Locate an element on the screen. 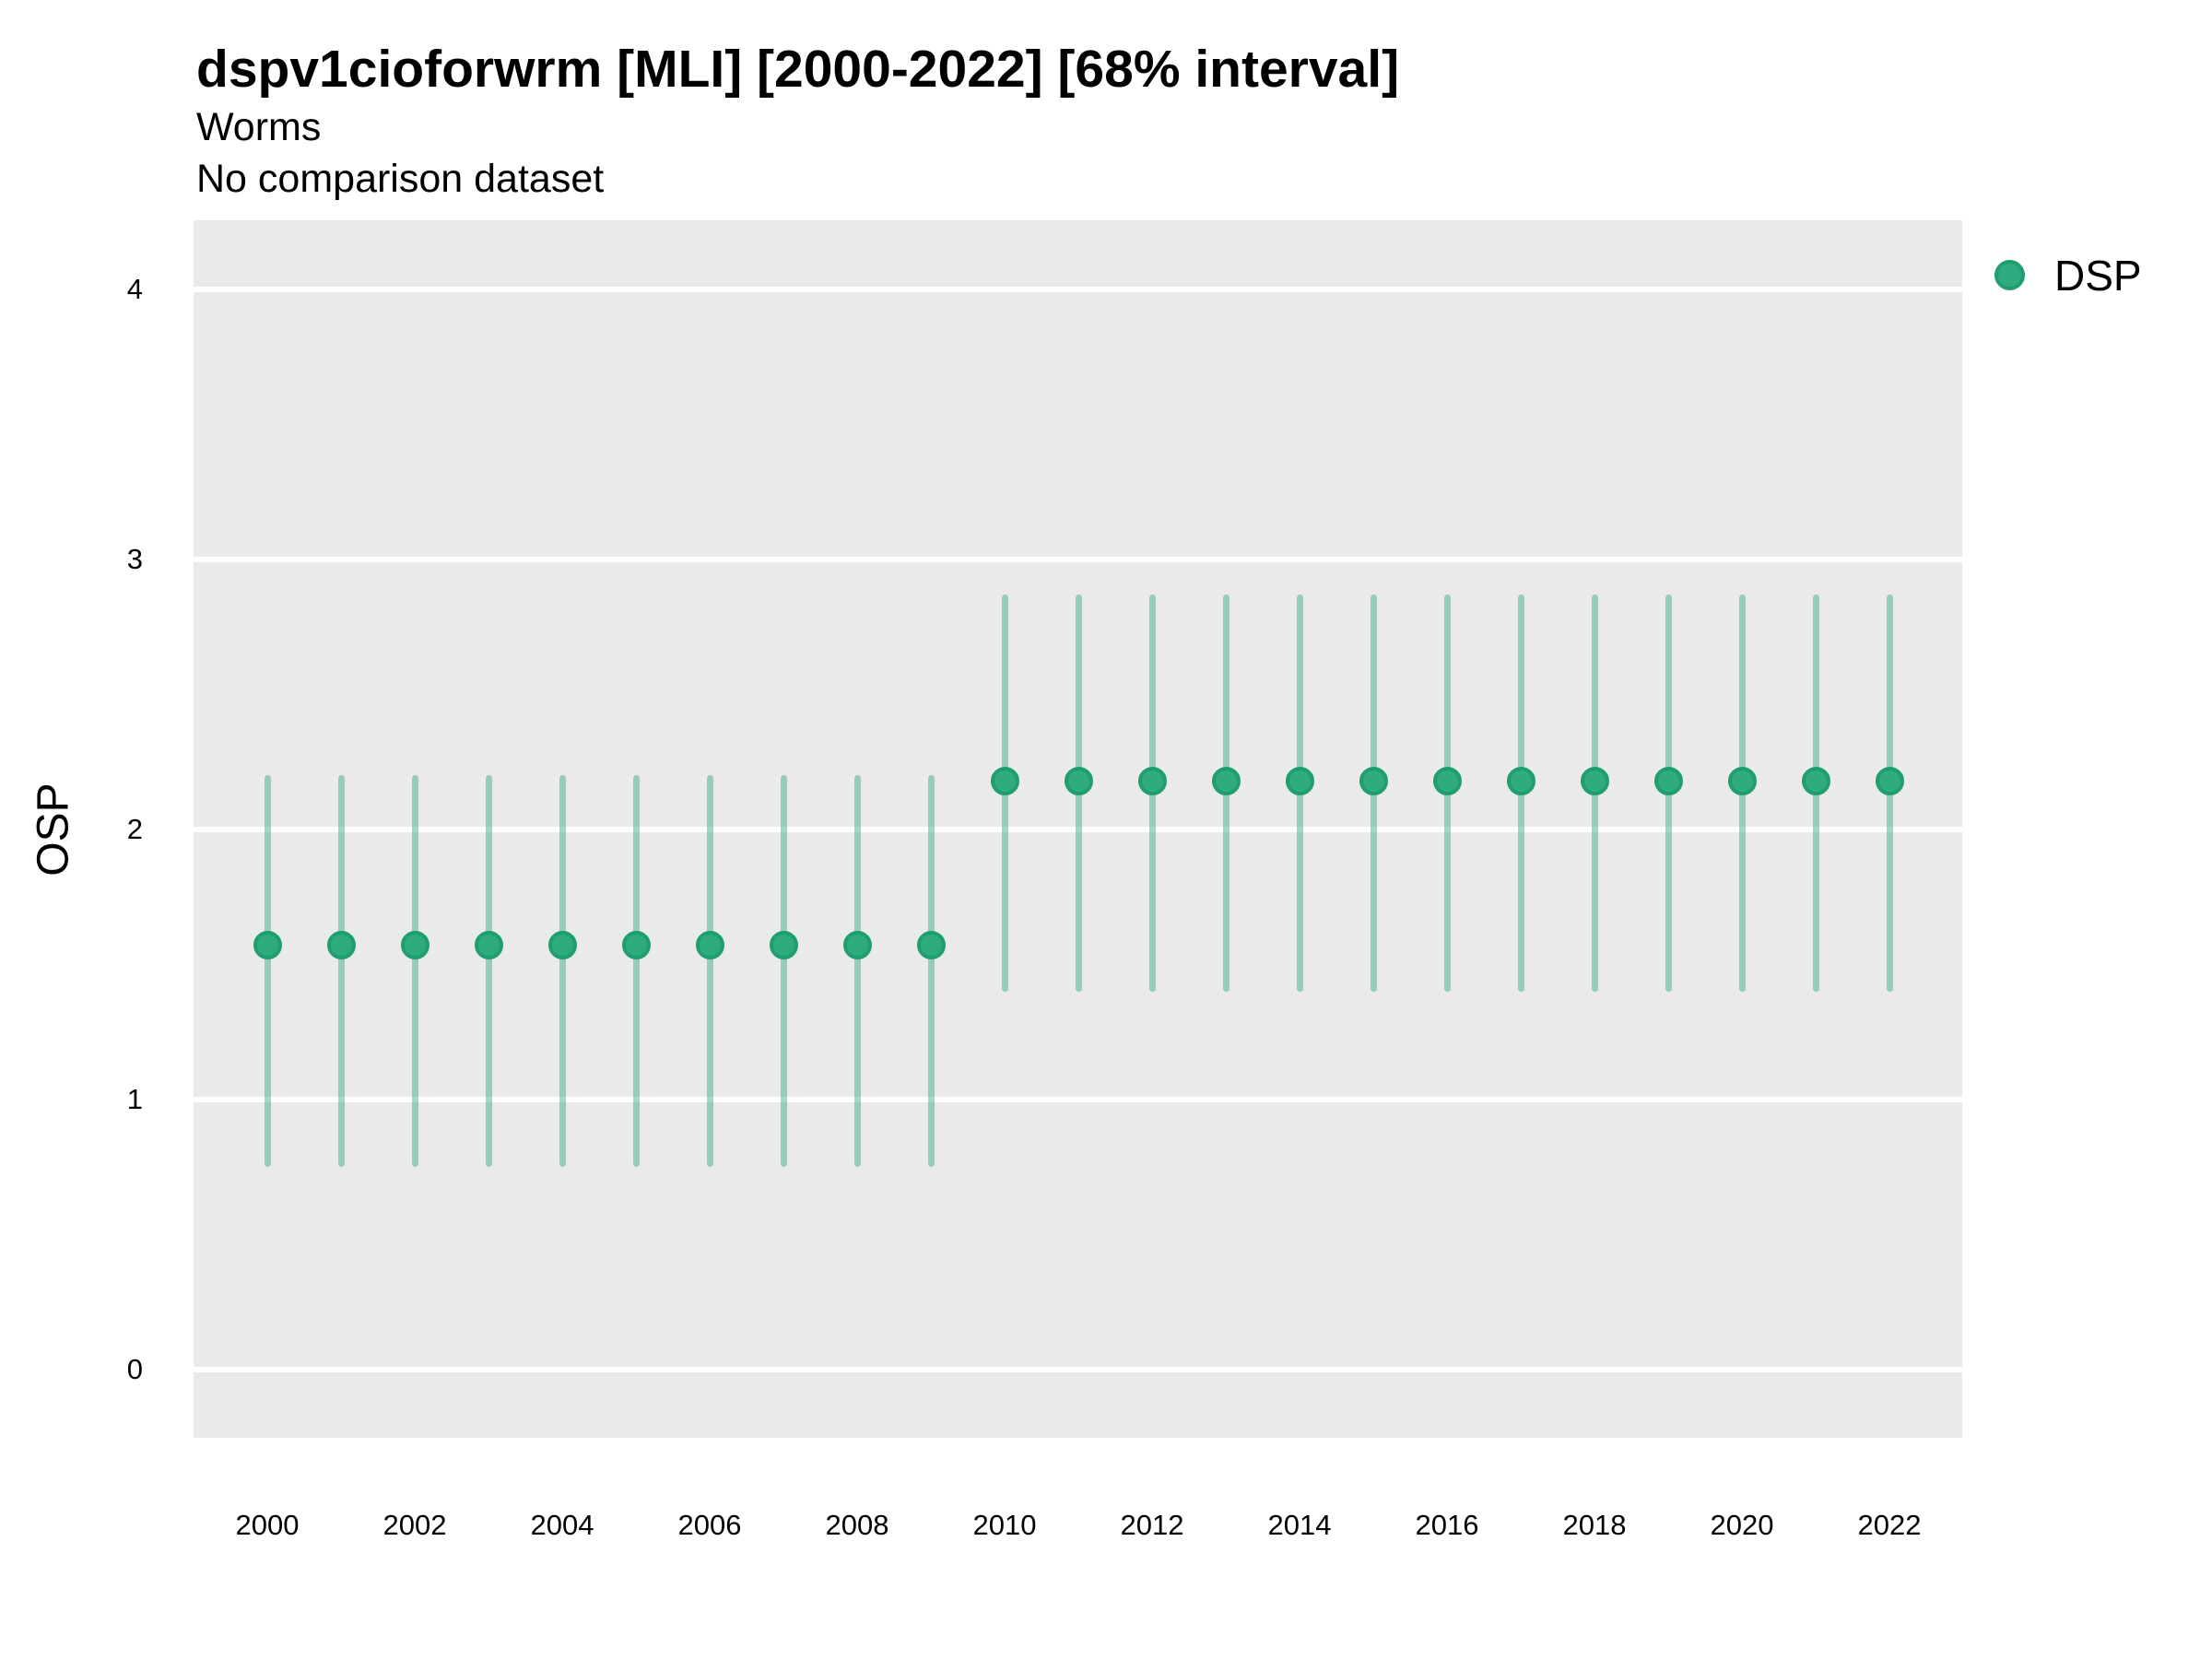  point-marker-2013 is located at coordinates (1226, 780).